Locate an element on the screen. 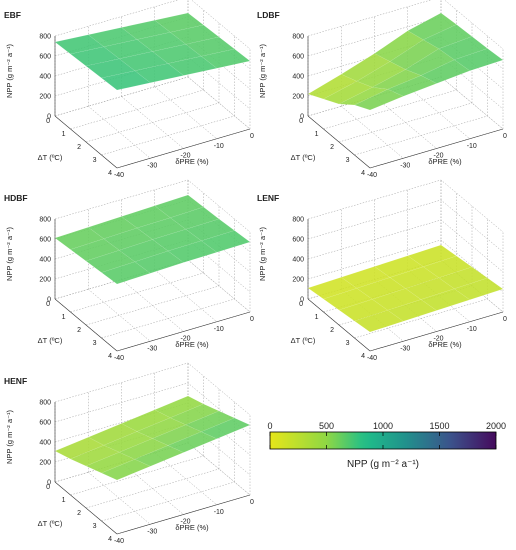  panel-title: HENF is located at coordinates (15, 381).